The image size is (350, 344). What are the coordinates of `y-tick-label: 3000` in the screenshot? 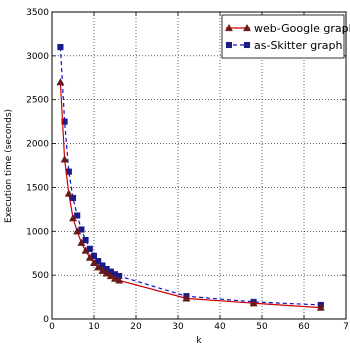 It's located at (37, 57).